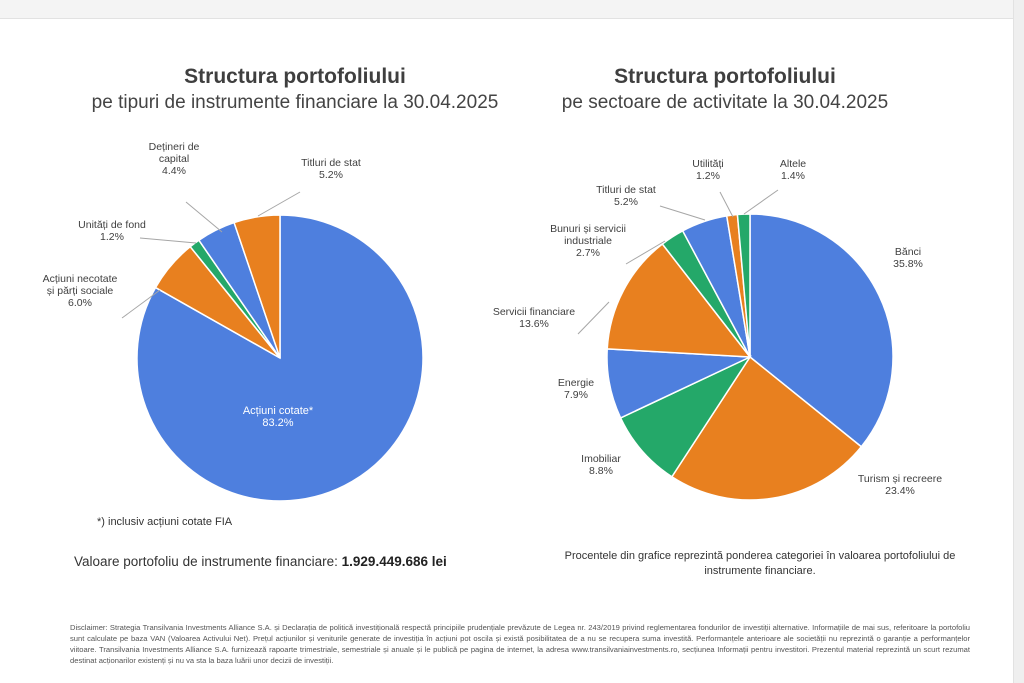 This screenshot has width=1024, height=683. What do you see at coordinates (626, 196) in the screenshot?
I see `pie2-label-7: Titluri de stat 5.2%` at bounding box center [626, 196].